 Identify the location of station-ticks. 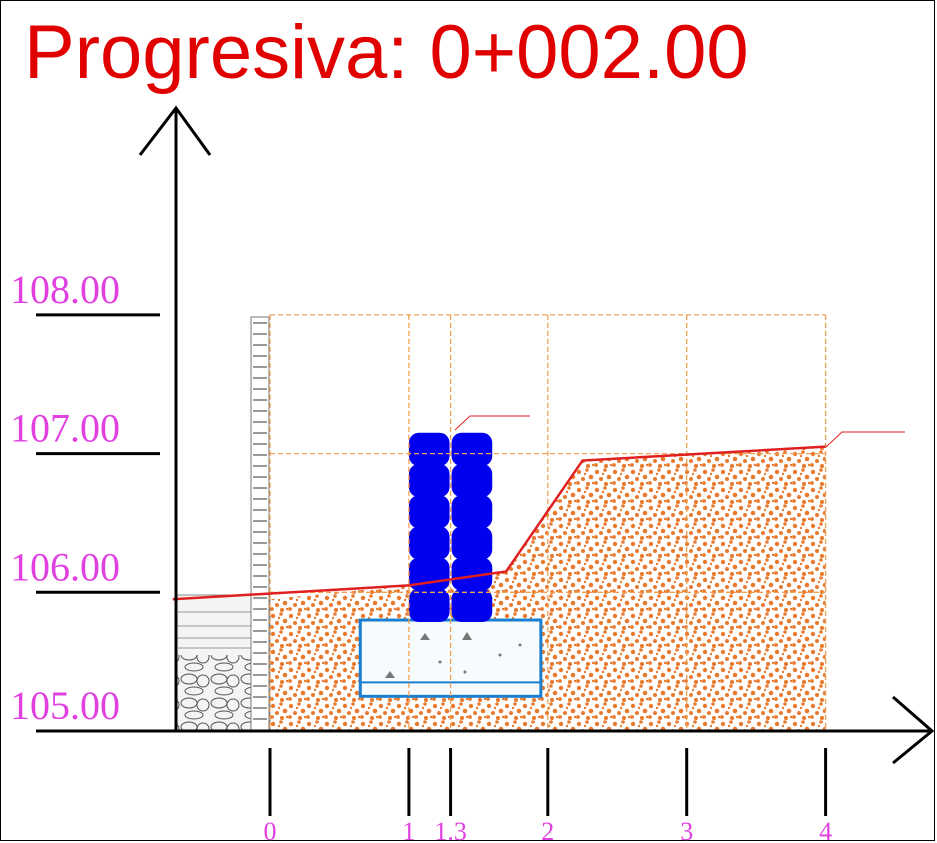
(548, 782).